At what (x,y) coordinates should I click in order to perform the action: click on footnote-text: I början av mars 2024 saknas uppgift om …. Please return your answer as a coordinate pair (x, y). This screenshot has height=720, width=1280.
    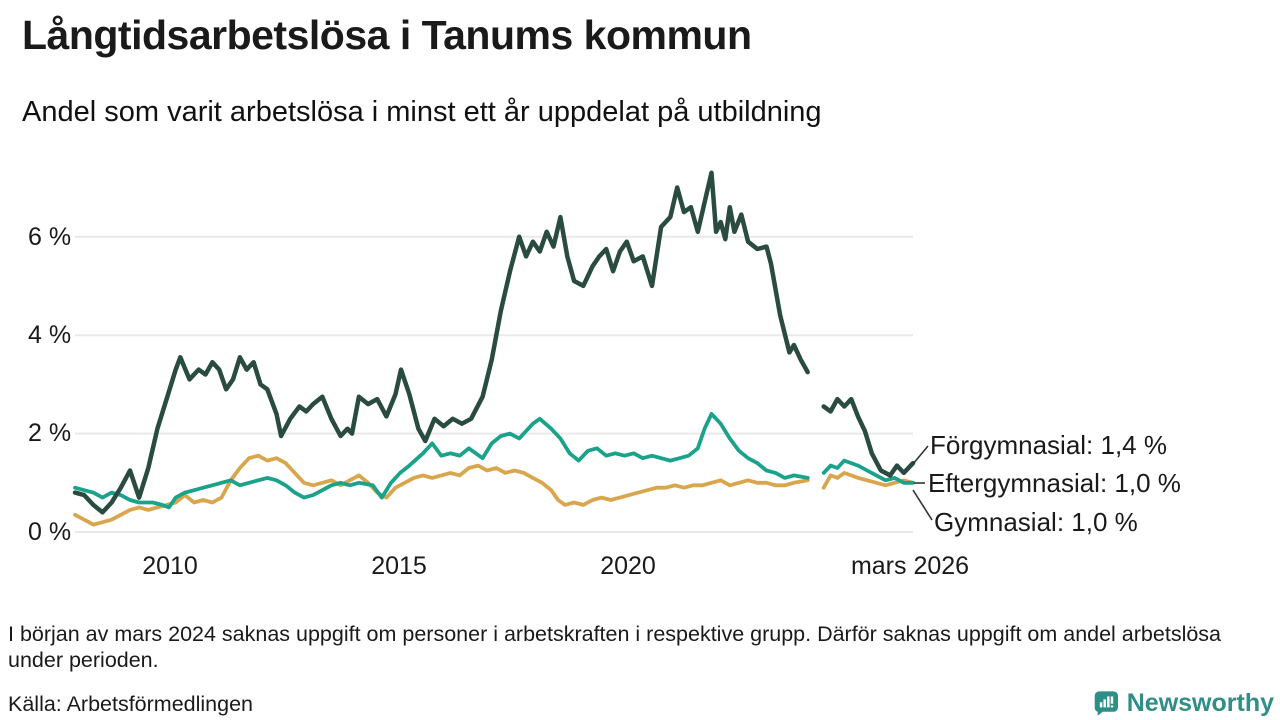
    Looking at the image, I should click on (615, 647).